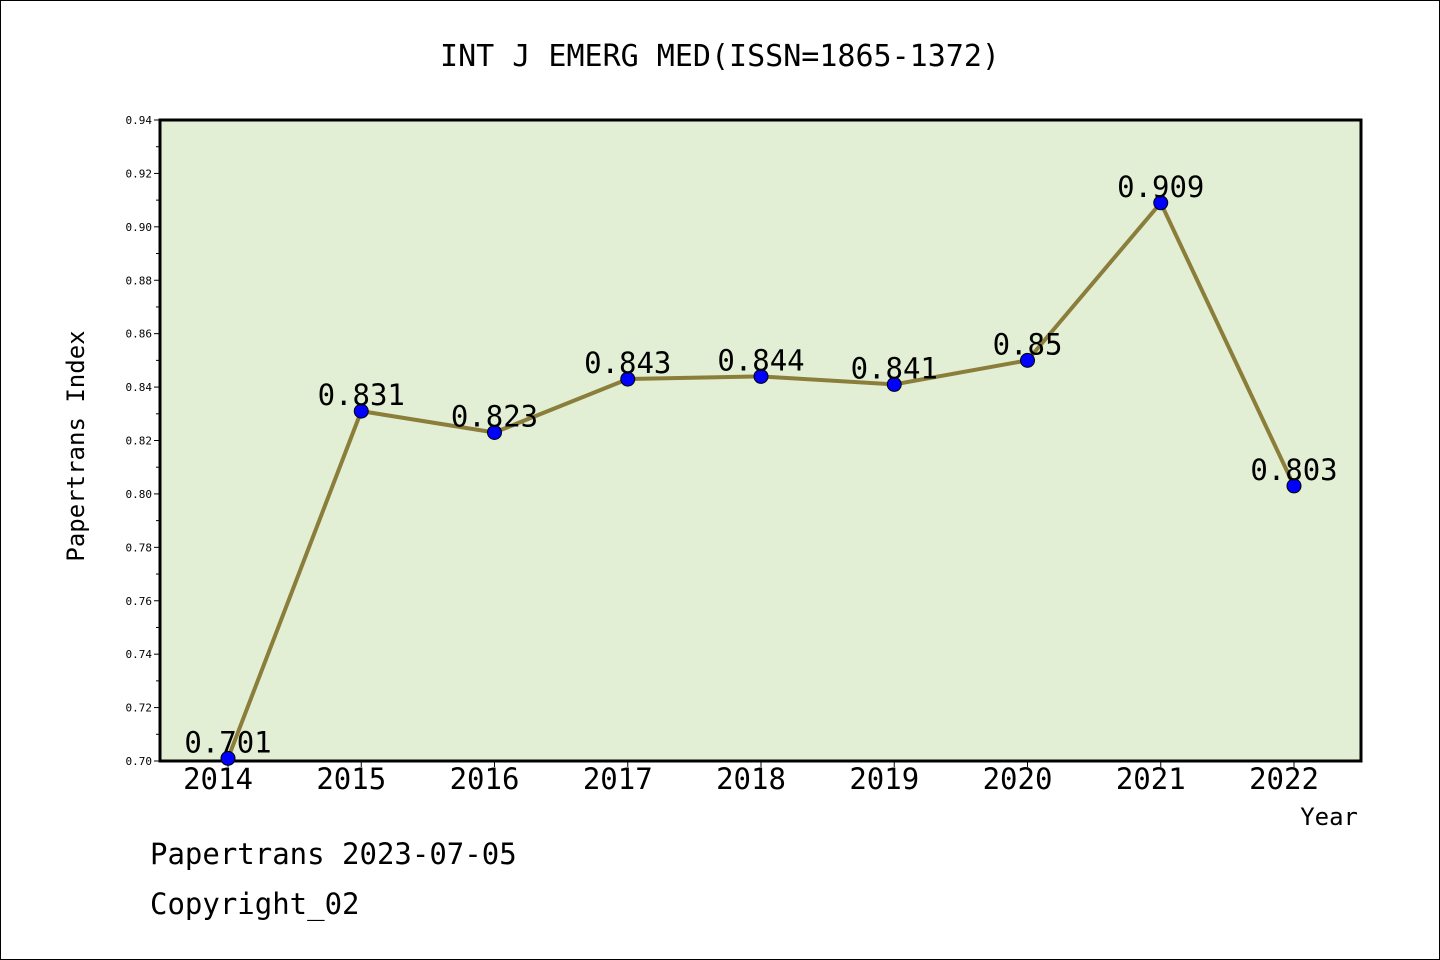 The width and height of the screenshot is (1440, 960). Describe the element at coordinates (494, 432) in the screenshot. I see `data-point-2016` at that location.